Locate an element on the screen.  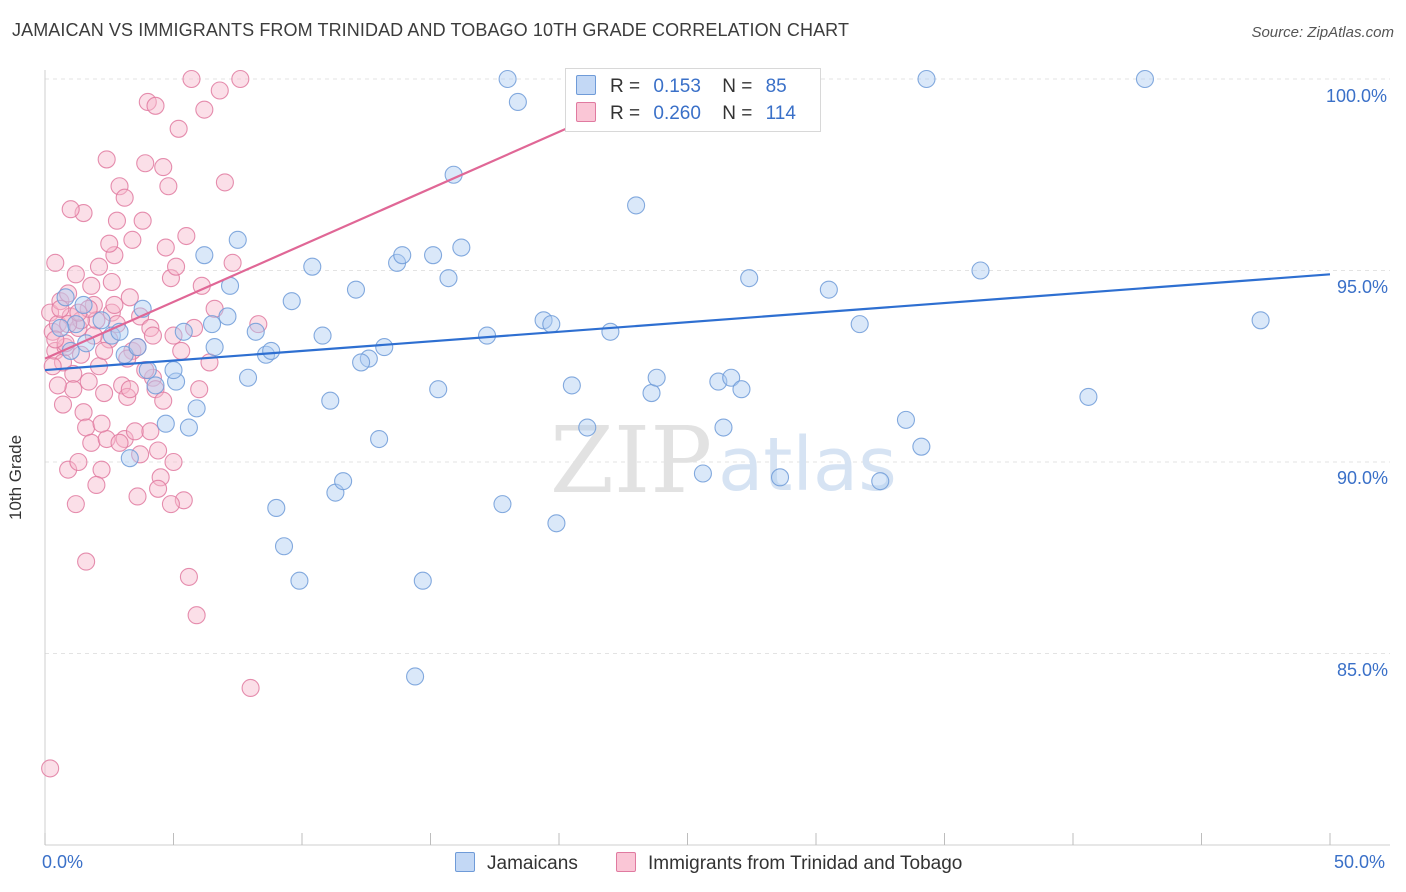
trend-line-jamaicans is located at coordinates (687, 322).